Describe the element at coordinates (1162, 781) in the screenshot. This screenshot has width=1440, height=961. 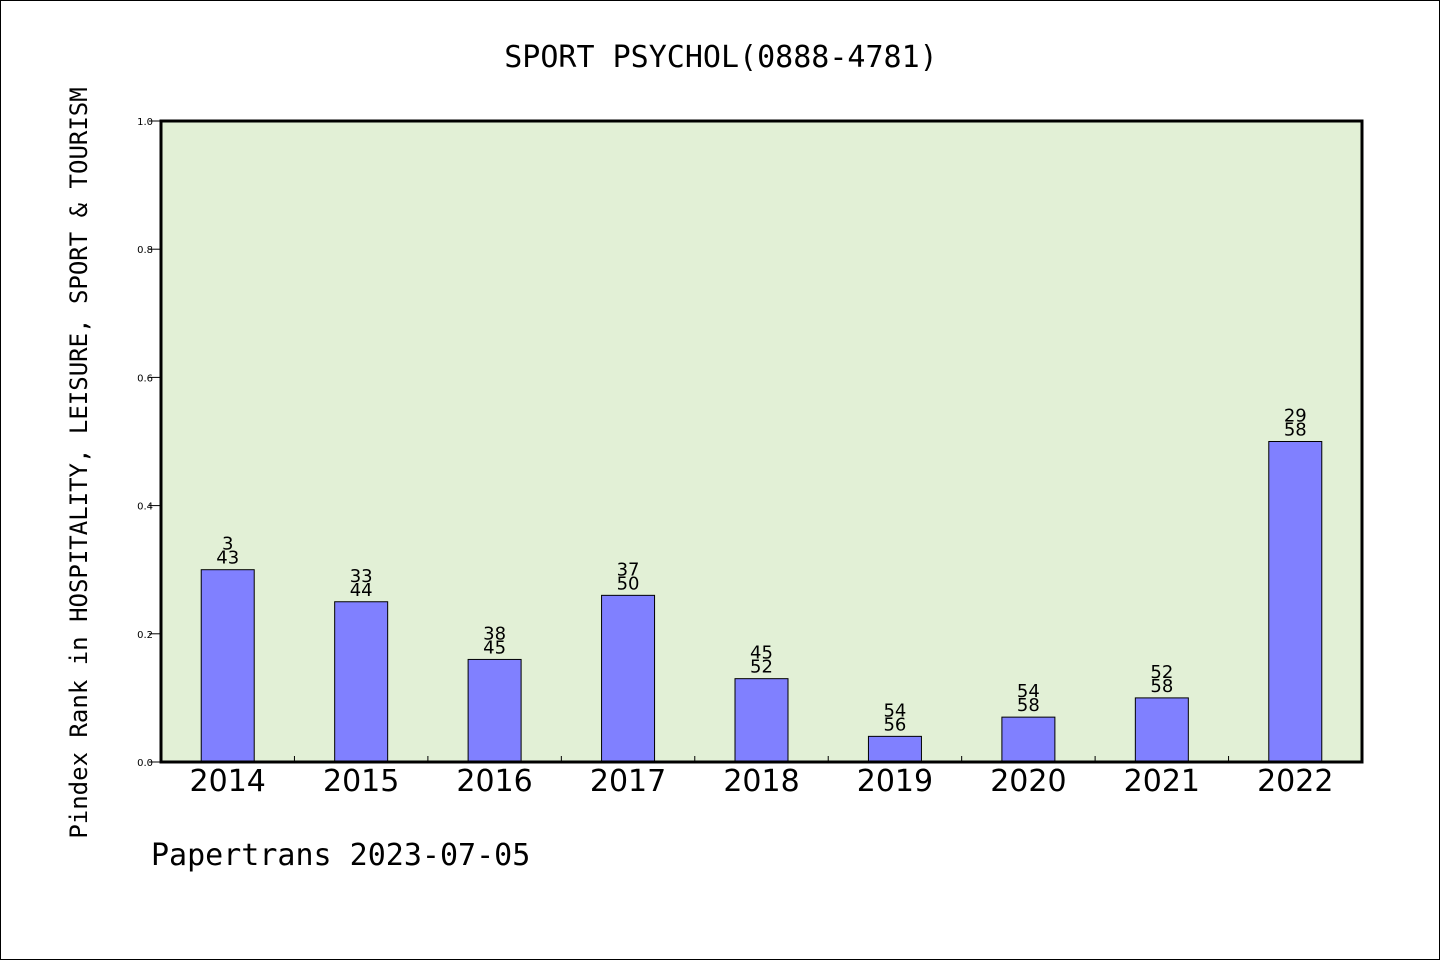
I see `x-tick-label: 2021` at that location.